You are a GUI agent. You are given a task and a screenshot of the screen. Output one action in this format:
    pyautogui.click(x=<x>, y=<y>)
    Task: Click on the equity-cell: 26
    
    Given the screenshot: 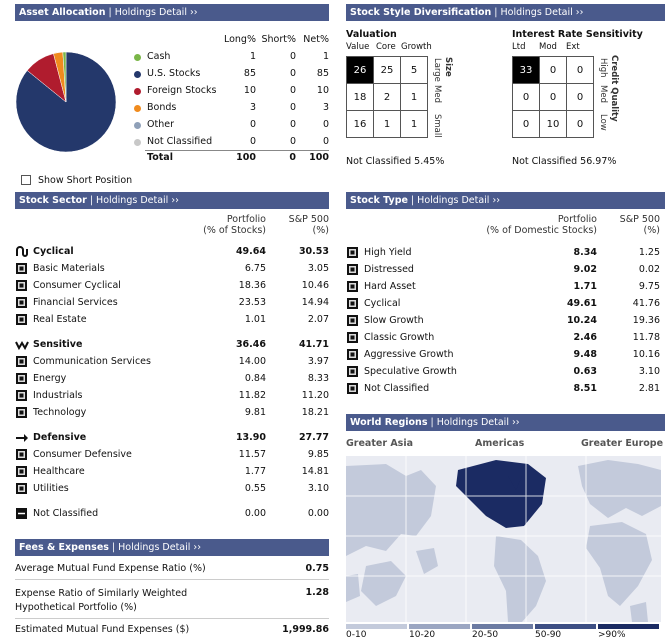 What is the action you would take?
    pyautogui.click(x=360, y=70)
    